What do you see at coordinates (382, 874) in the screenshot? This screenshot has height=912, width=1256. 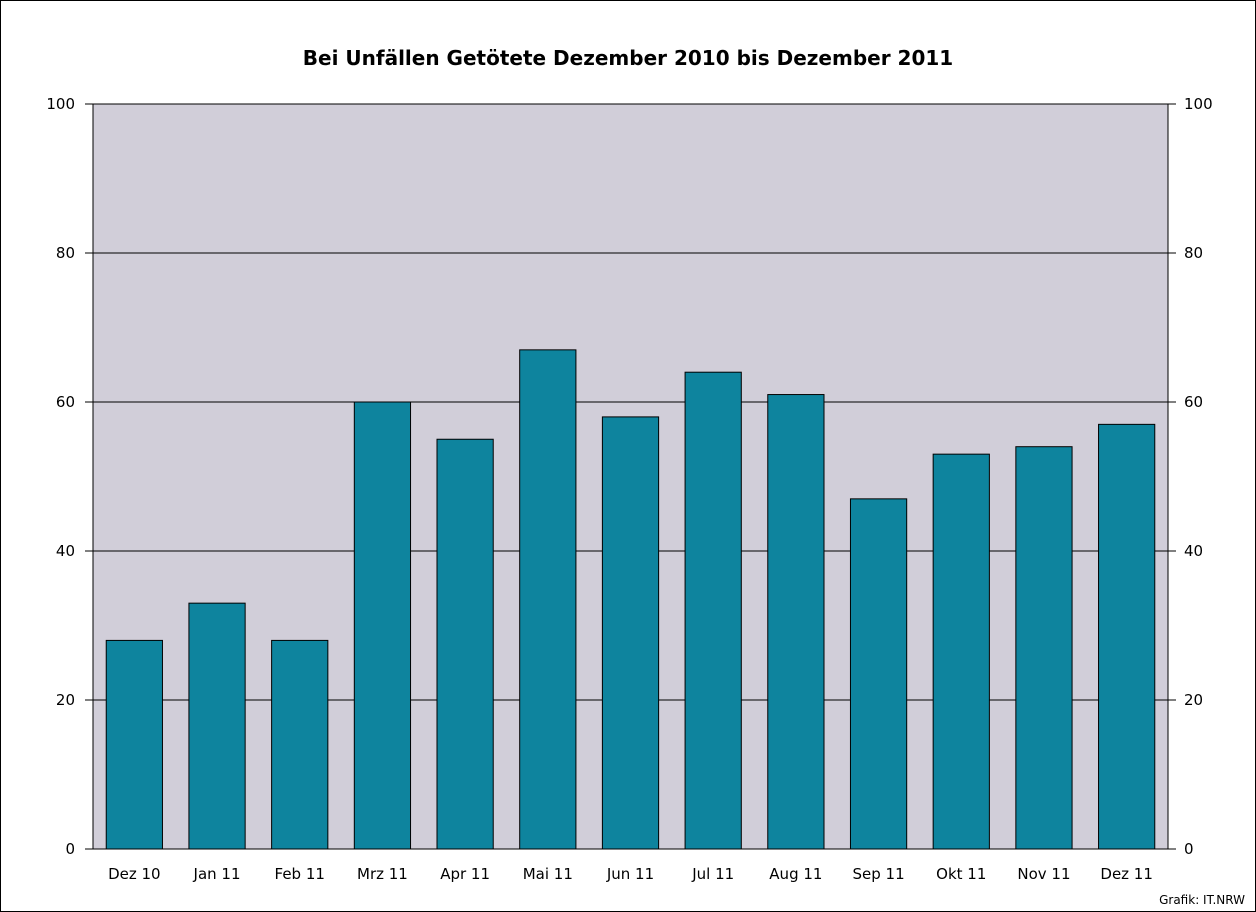 I see `x-tick-label: Mrz 11` at bounding box center [382, 874].